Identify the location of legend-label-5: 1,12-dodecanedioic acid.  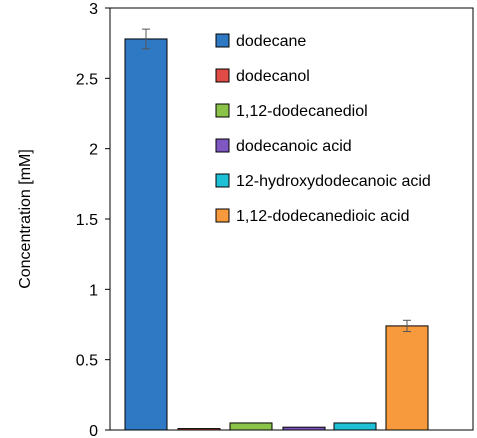
(322, 216).